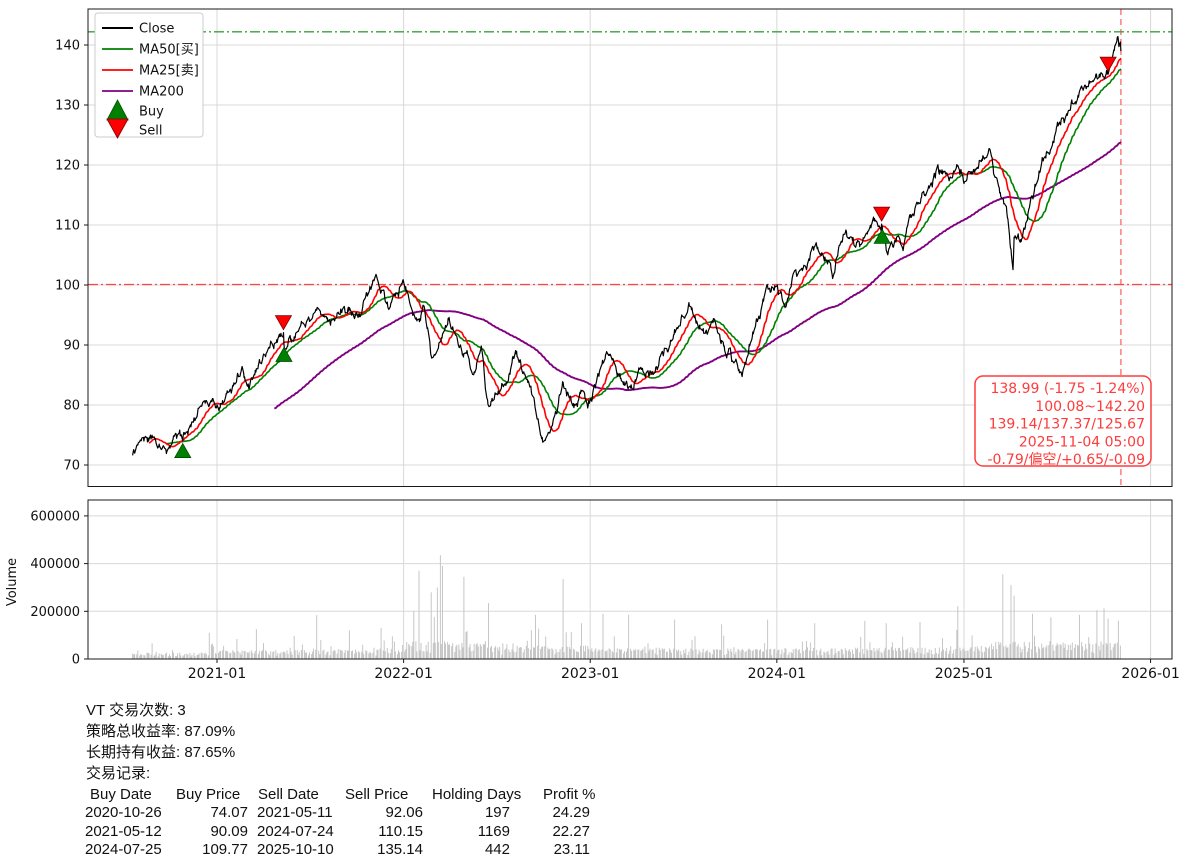 This screenshot has width=1188, height=857. What do you see at coordinates (67, 286) in the screenshot?
I see `price-ytick-label: 100` at bounding box center [67, 286].